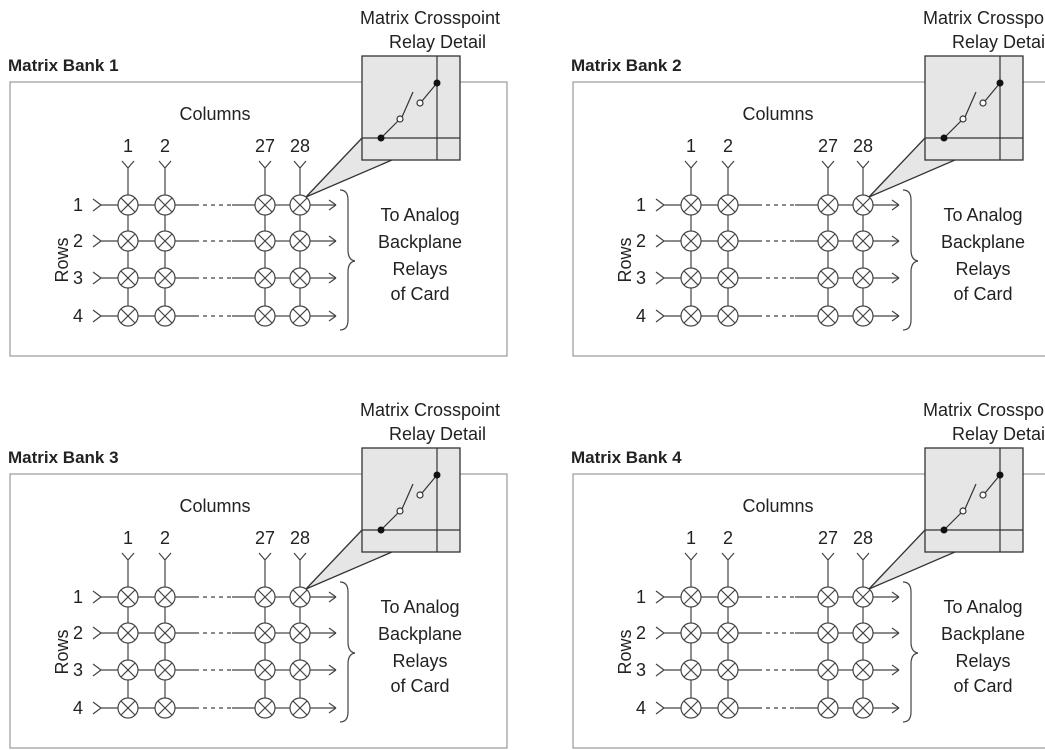 The width and height of the screenshot is (1045, 750). I want to click on detail-switch-blade, so click(407, 104).